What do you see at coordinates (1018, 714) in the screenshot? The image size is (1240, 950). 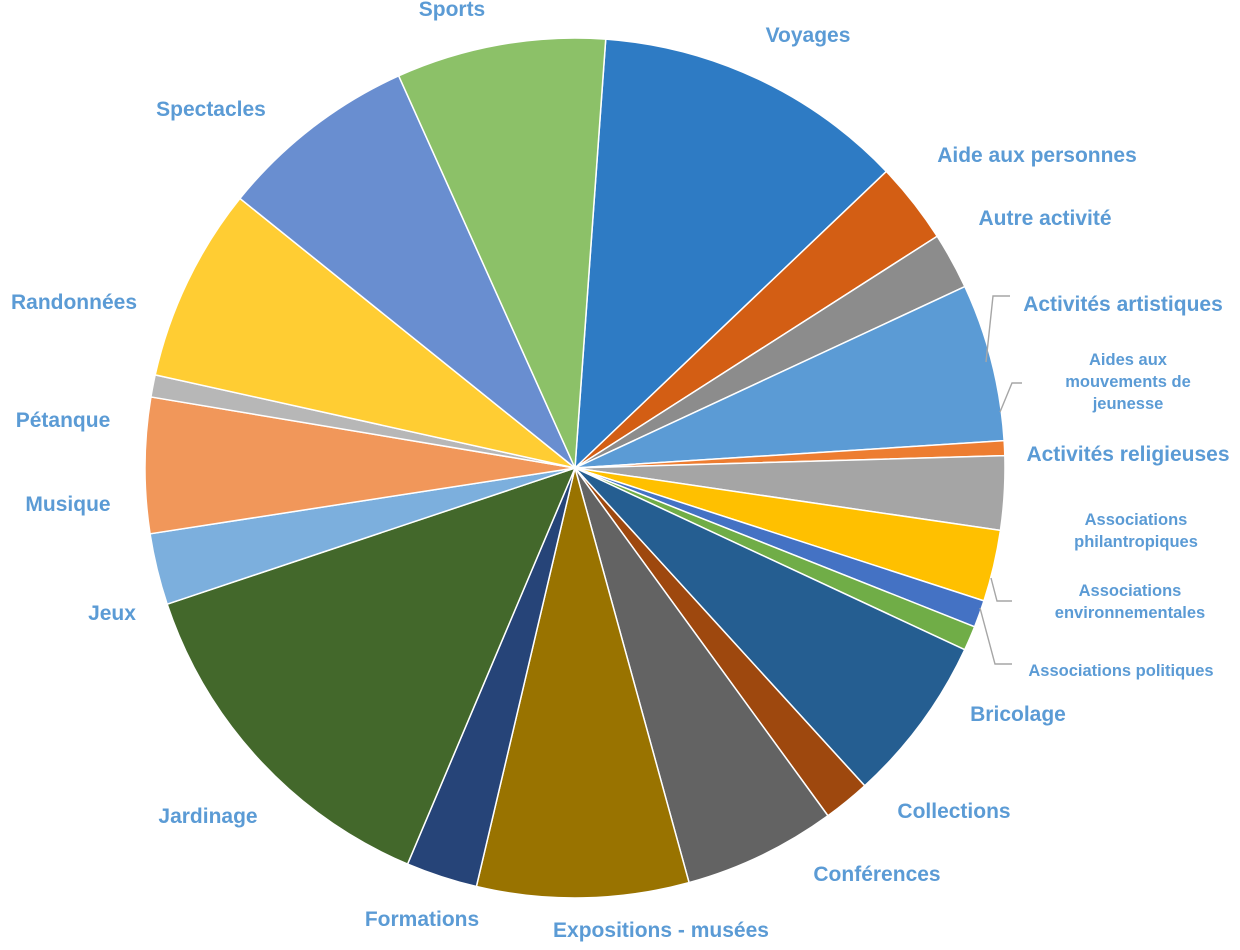 I see `slice-label-10: Bricolage` at bounding box center [1018, 714].